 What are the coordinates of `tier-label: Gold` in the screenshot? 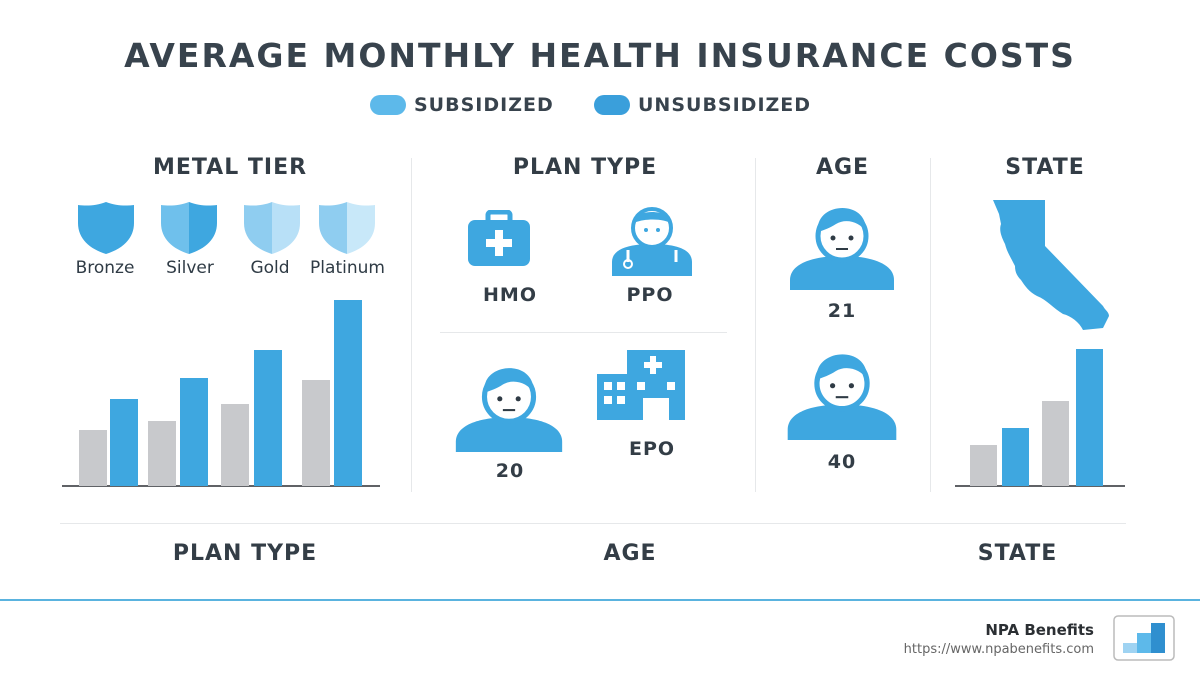 It's located at (270, 268).